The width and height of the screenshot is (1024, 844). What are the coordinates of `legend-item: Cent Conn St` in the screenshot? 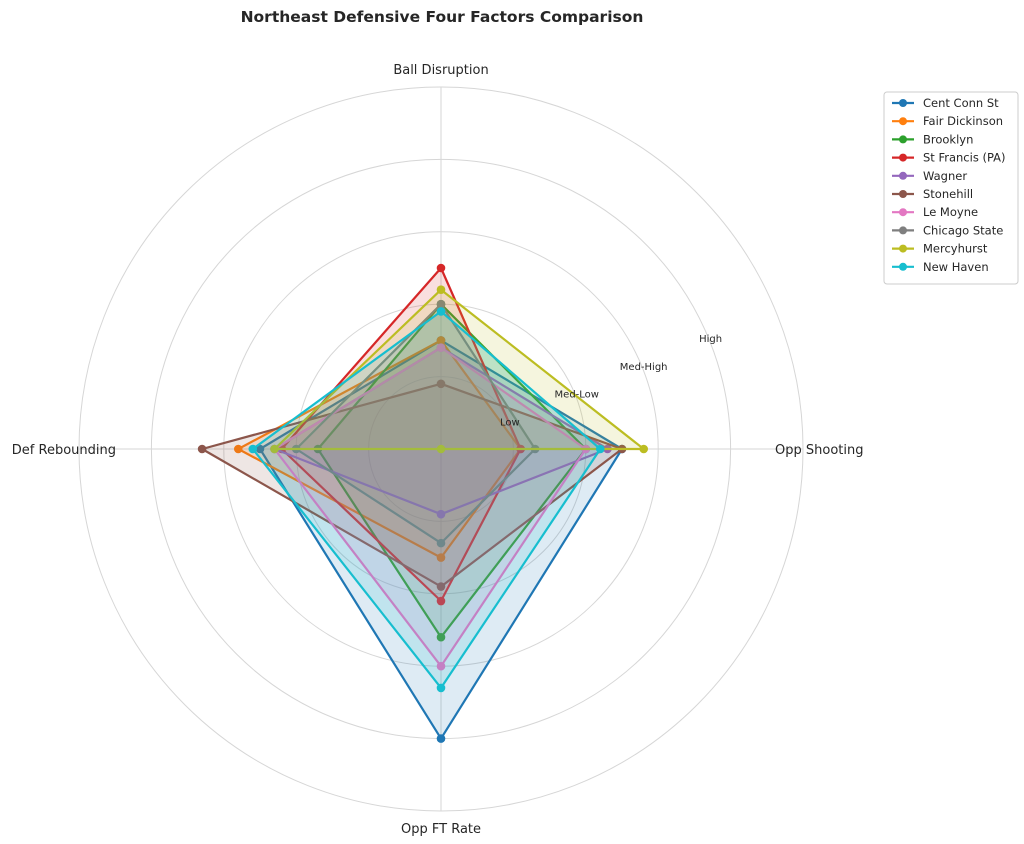 It's located at (945, 103).